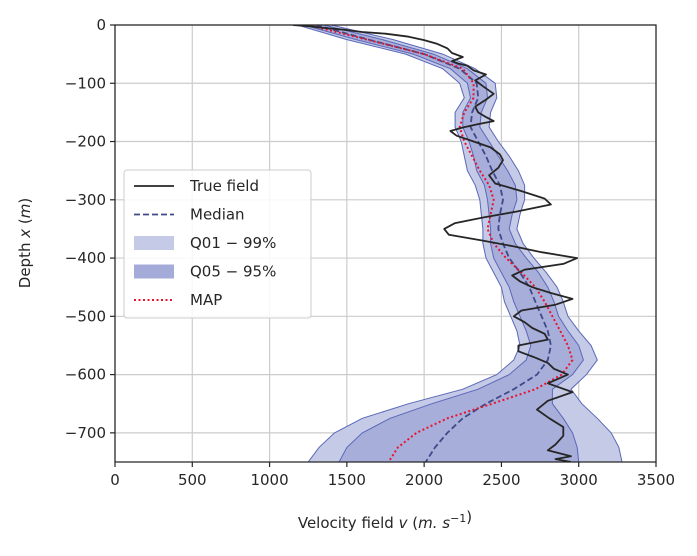 The width and height of the screenshot is (697, 556). Describe the element at coordinates (233, 243) in the screenshot. I see `legend-label-q01: Q01 − 99%` at that location.